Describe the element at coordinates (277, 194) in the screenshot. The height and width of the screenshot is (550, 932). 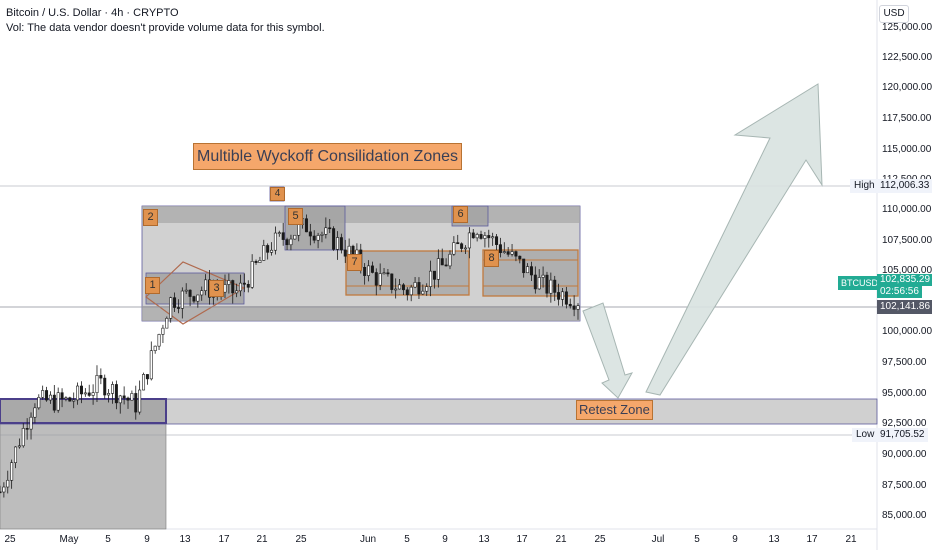
I see `zone-number-4: 4` at that location.